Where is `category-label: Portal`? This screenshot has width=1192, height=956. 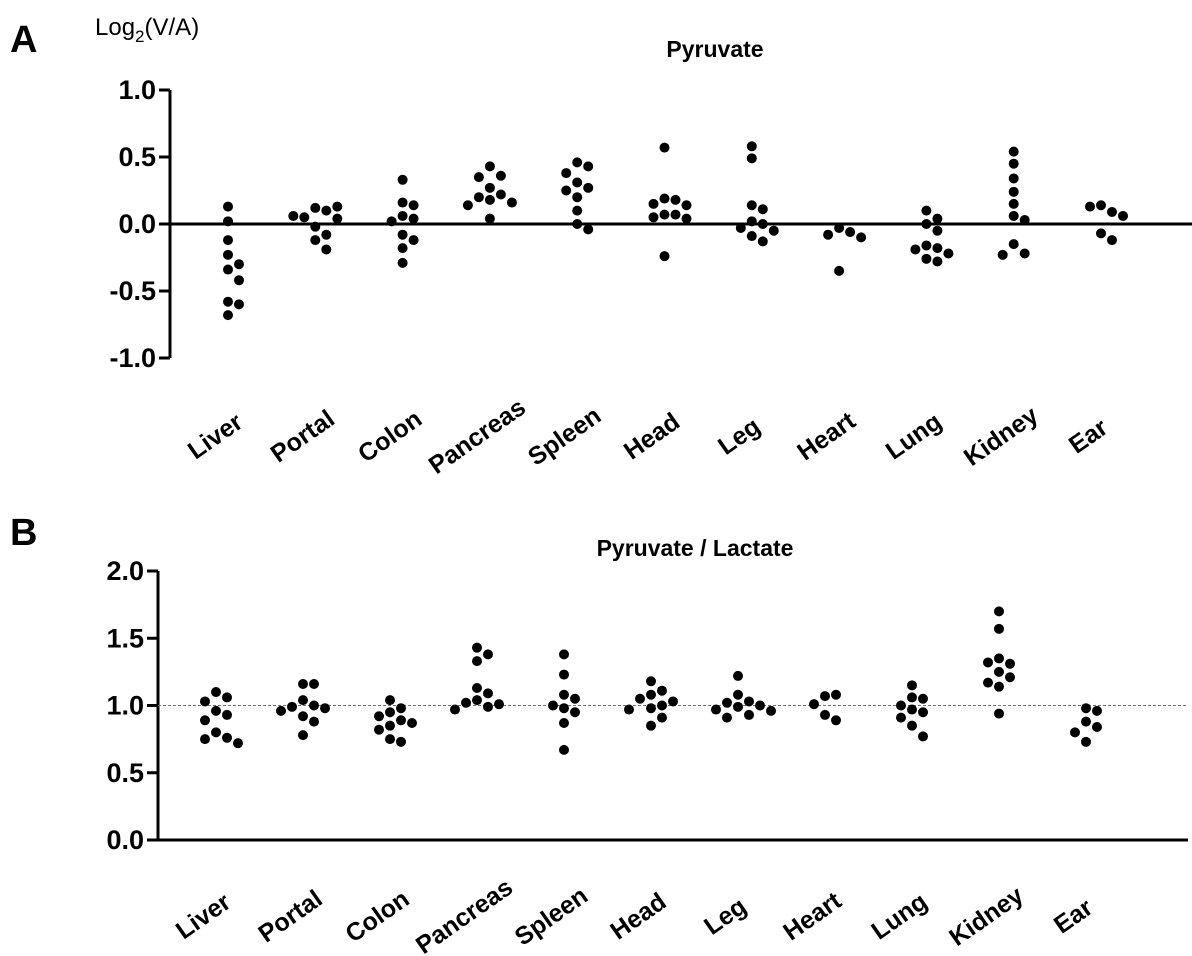 category-label: Portal is located at coordinates (290, 917).